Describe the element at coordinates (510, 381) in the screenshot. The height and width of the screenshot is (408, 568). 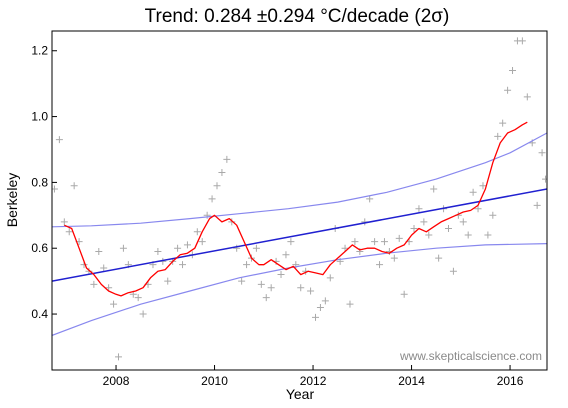
I see `x-tick-label: 2016` at that location.